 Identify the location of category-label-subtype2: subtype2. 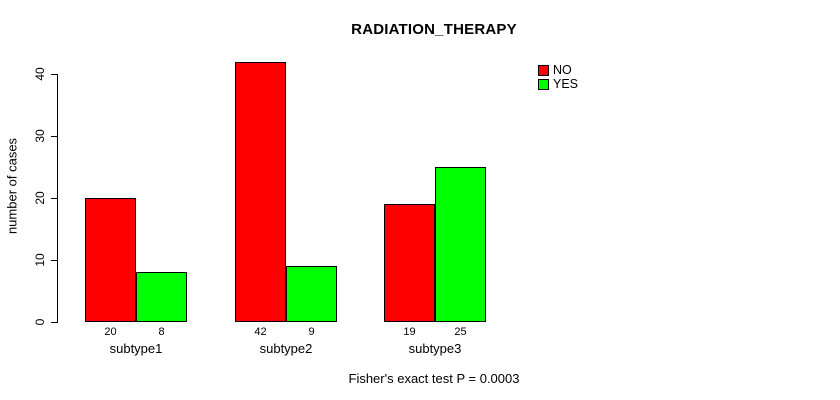
(286, 348).